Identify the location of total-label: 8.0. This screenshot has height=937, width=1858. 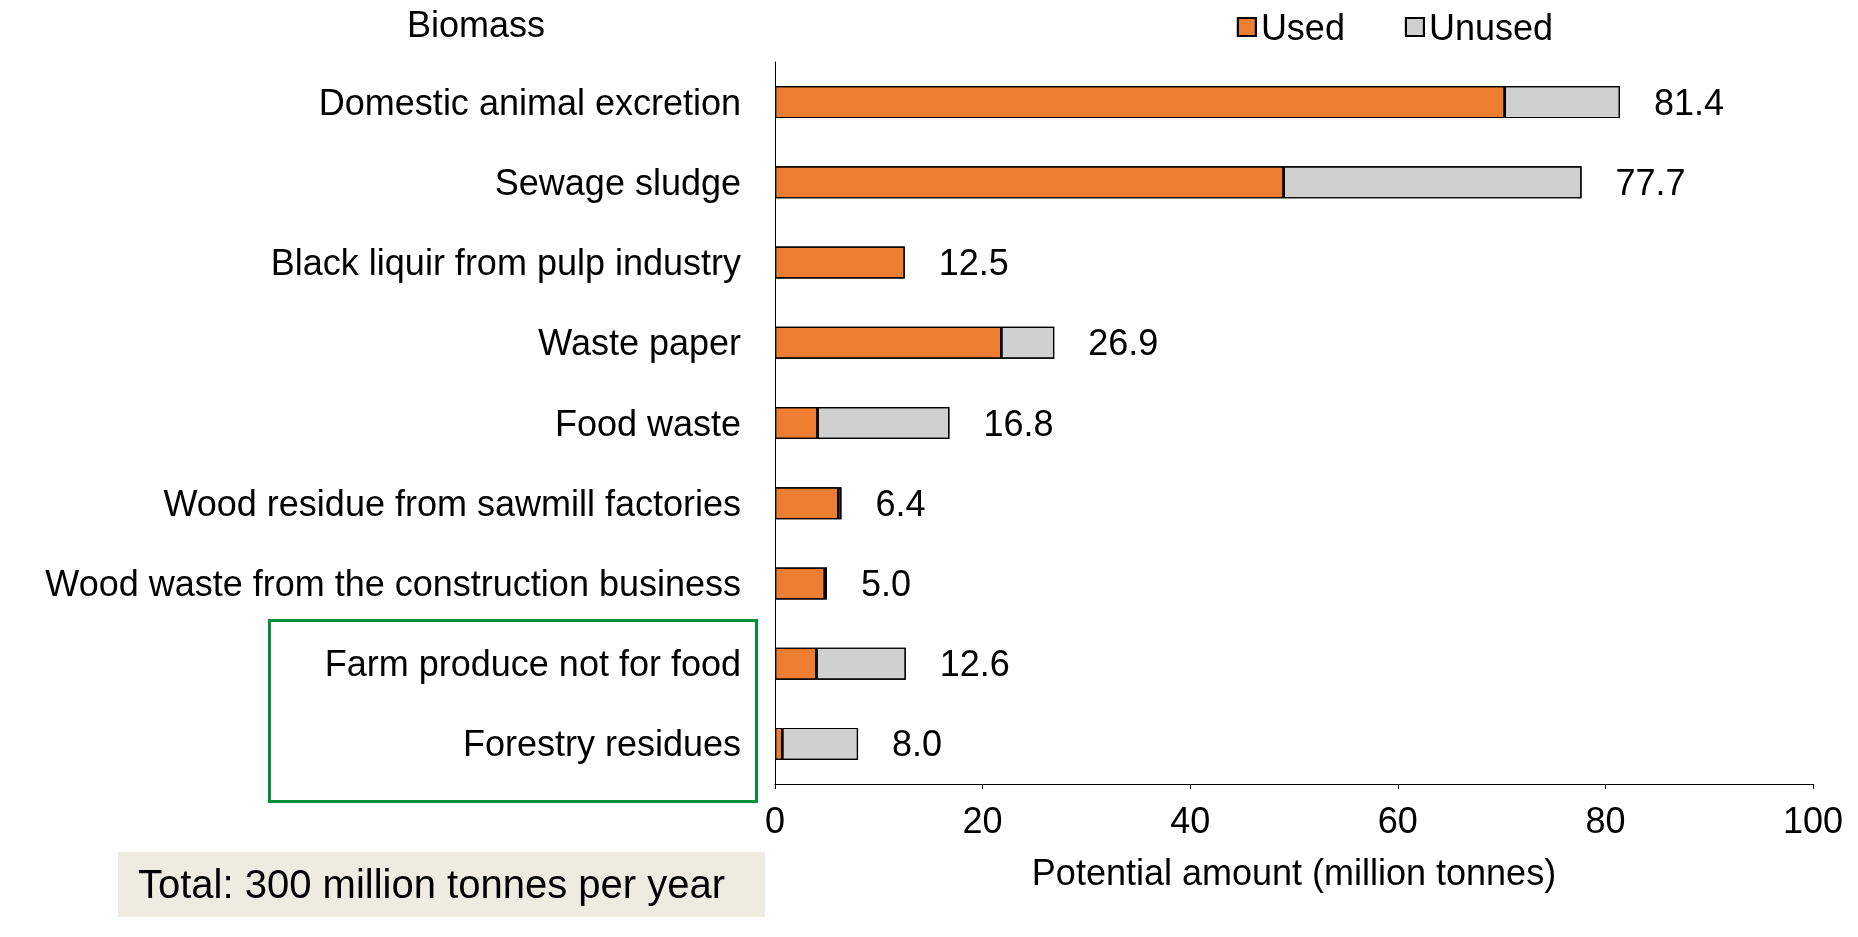
(917, 744).